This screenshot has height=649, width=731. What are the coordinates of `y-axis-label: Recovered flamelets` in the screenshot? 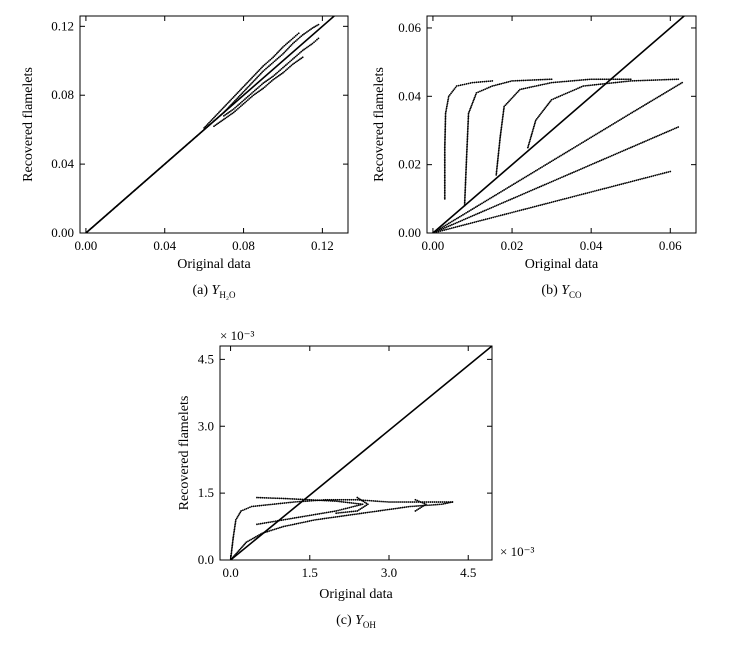 It's located at (184, 453).